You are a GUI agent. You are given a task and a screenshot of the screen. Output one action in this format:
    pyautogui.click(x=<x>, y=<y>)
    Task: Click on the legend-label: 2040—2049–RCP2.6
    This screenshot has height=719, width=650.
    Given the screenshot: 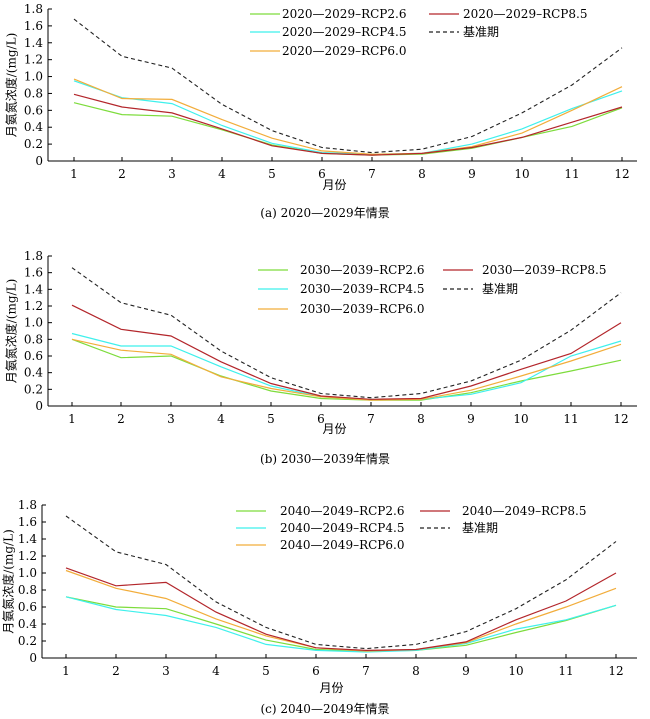 What is the action you would take?
    pyautogui.click(x=342, y=511)
    